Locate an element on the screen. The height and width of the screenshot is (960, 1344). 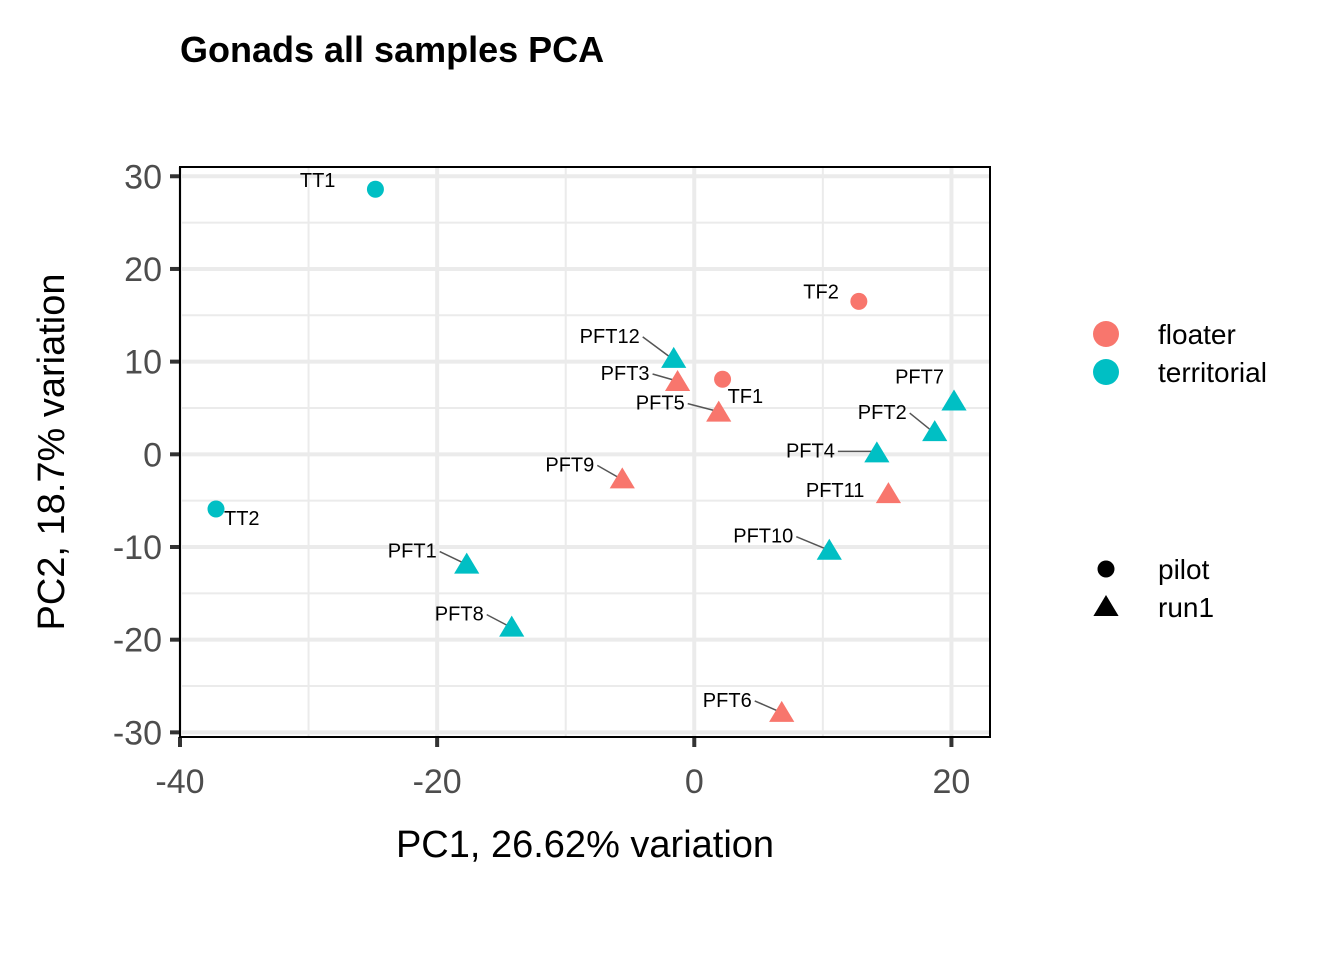
point-label-pft10: PFT10 is located at coordinates (763, 537).